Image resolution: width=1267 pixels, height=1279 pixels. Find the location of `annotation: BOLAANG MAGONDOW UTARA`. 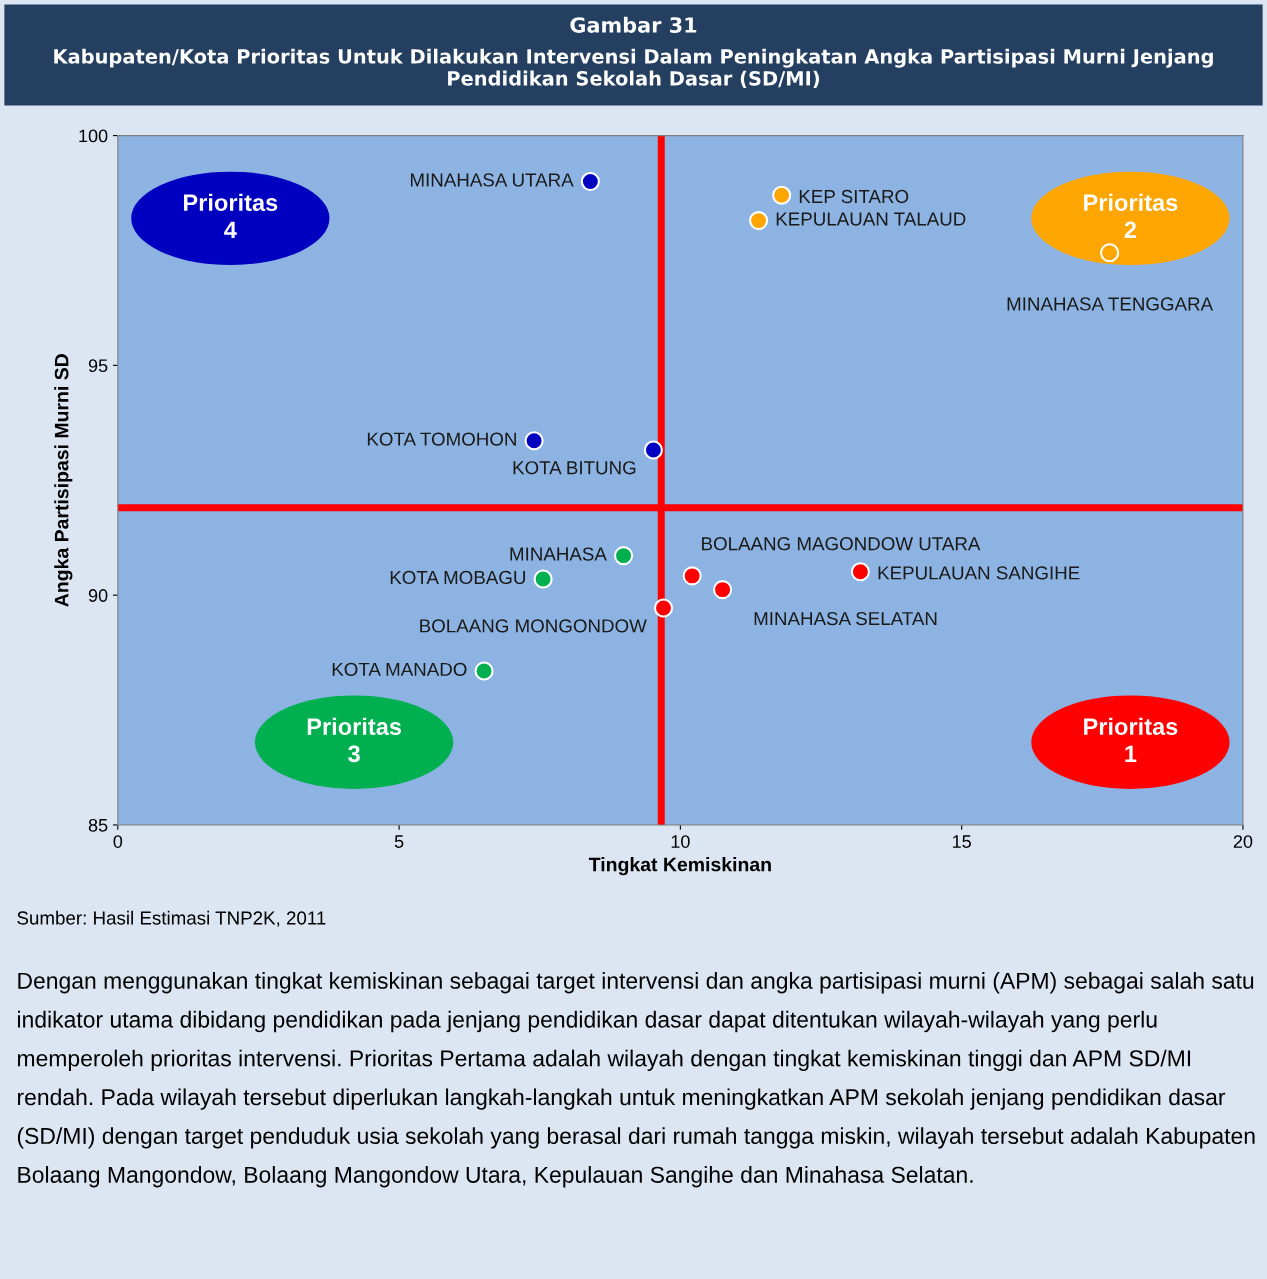

annotation: BOLAANG MAGONDOW UTARA is located at coordinates (841, 544).